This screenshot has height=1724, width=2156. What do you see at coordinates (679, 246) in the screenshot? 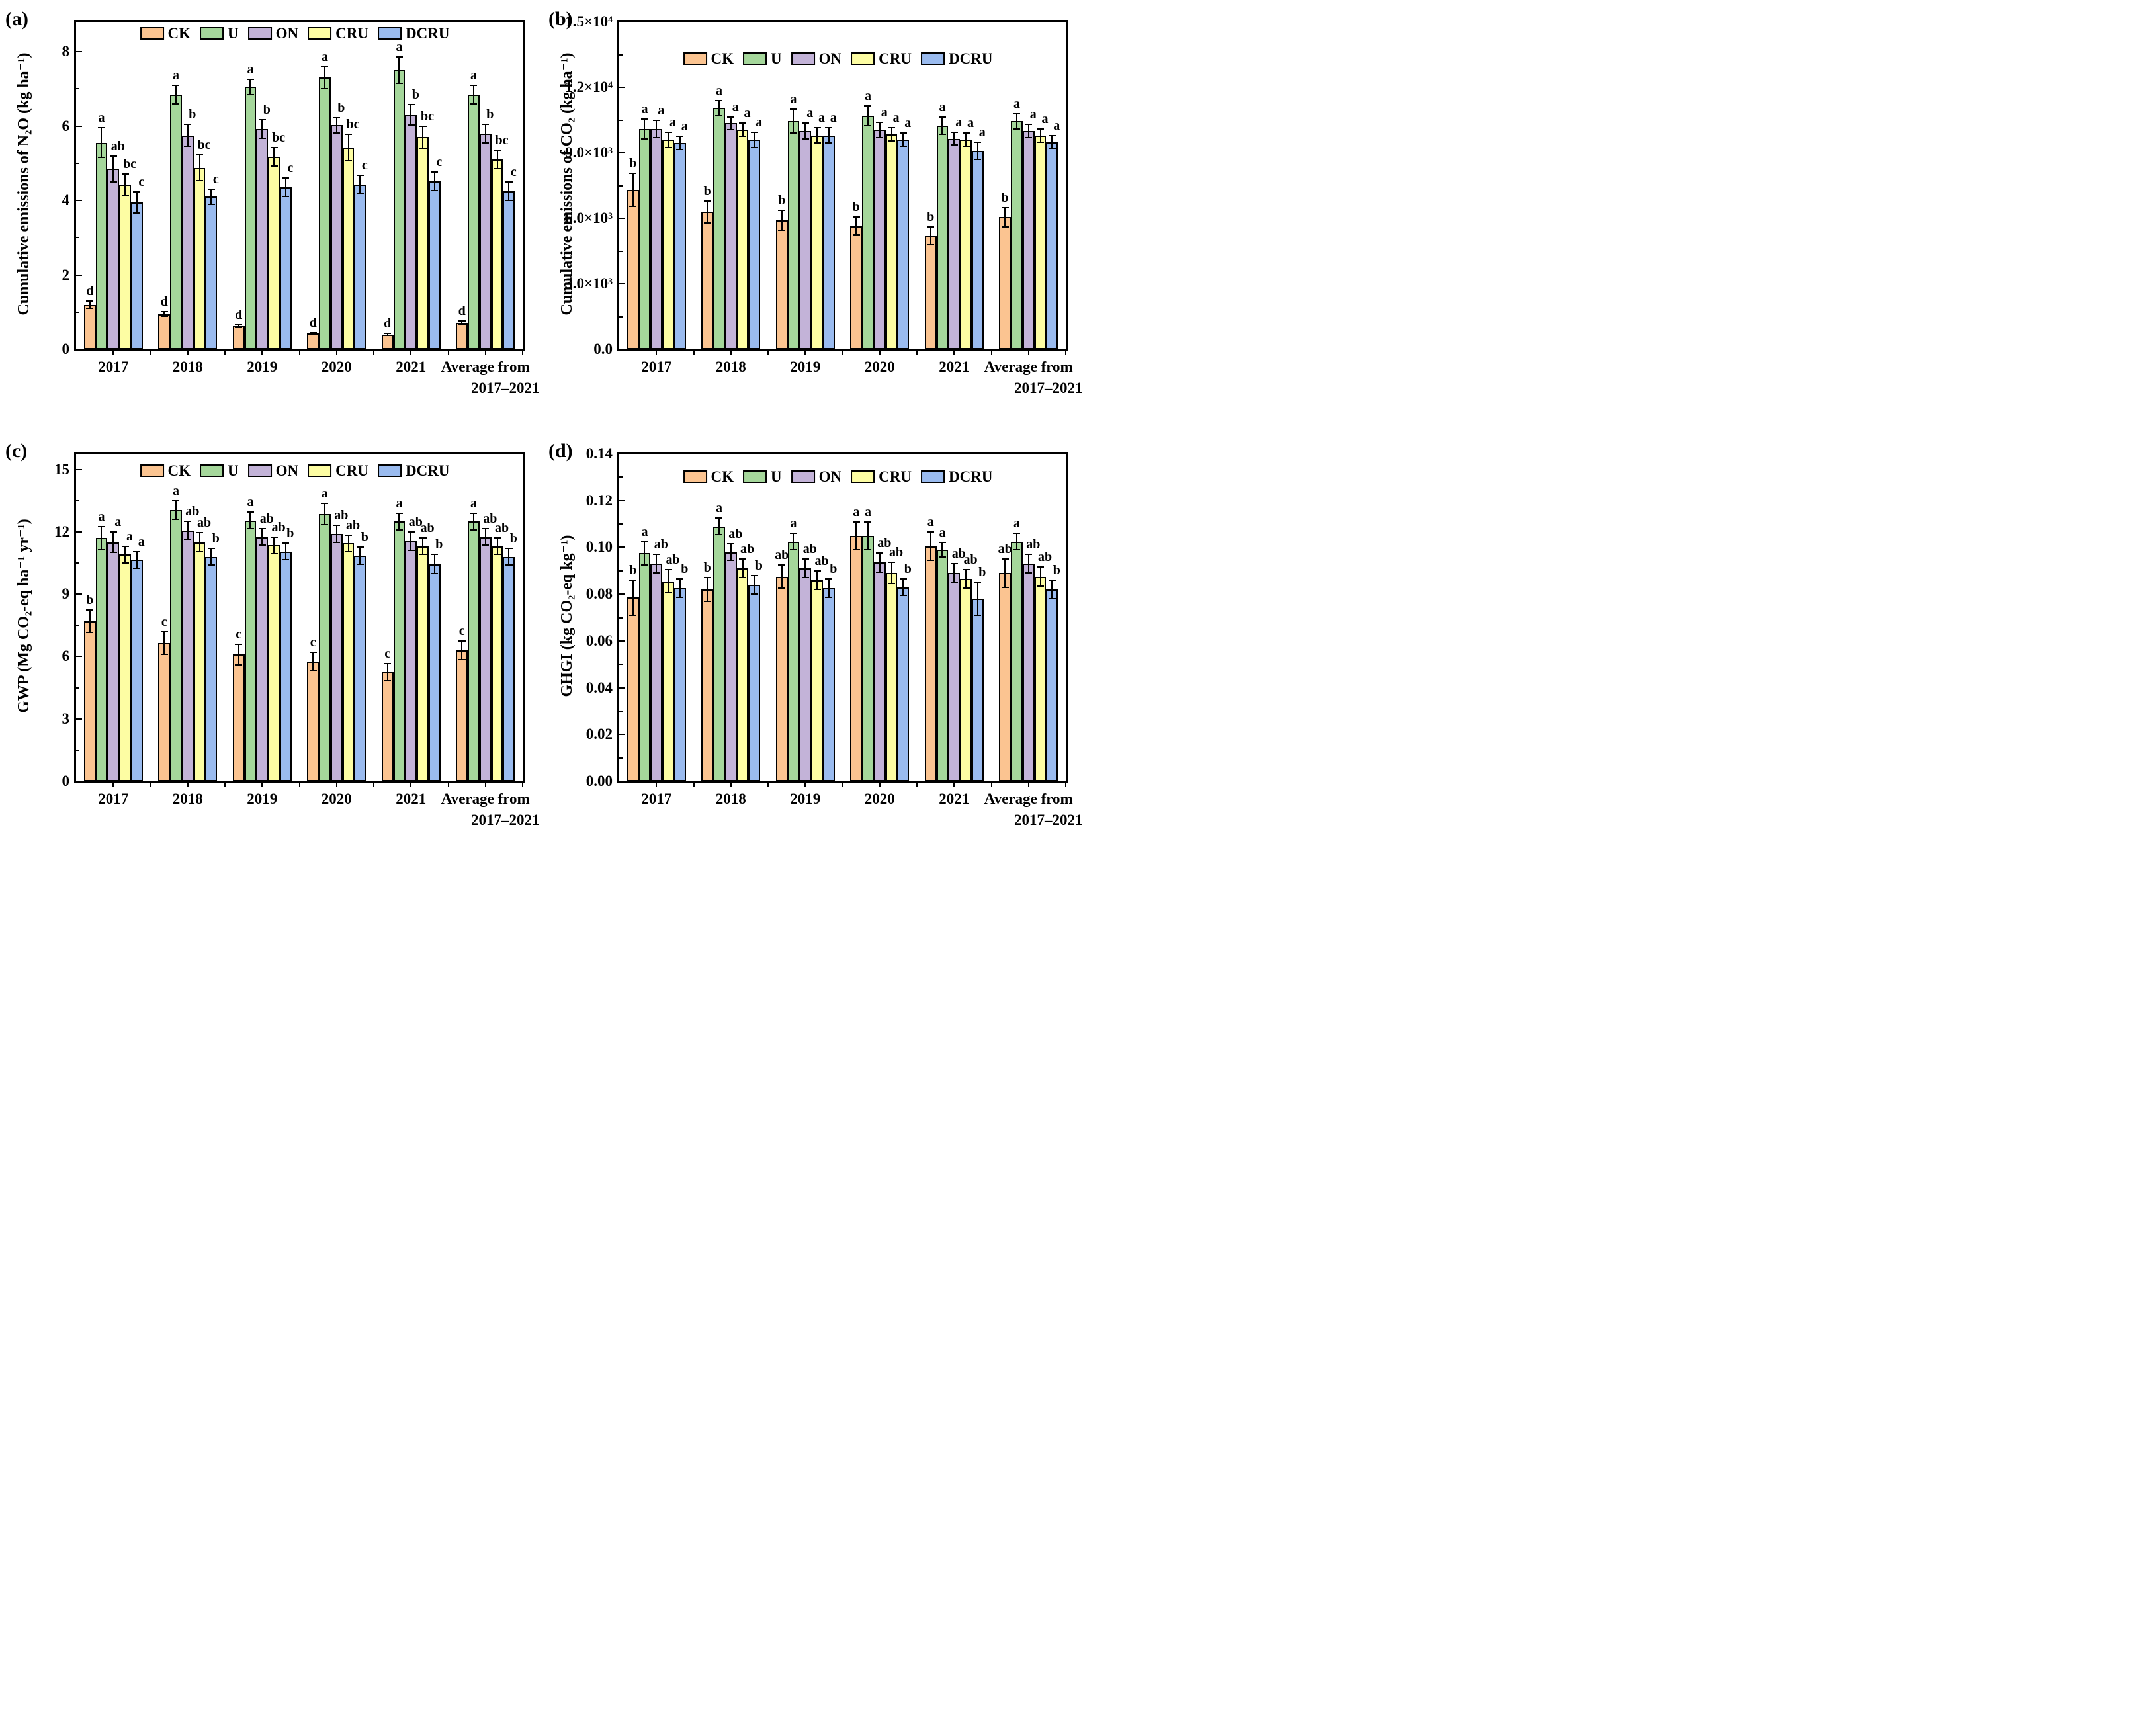
I see `bar-DCRU-2017` at bounding box center [679, 246].